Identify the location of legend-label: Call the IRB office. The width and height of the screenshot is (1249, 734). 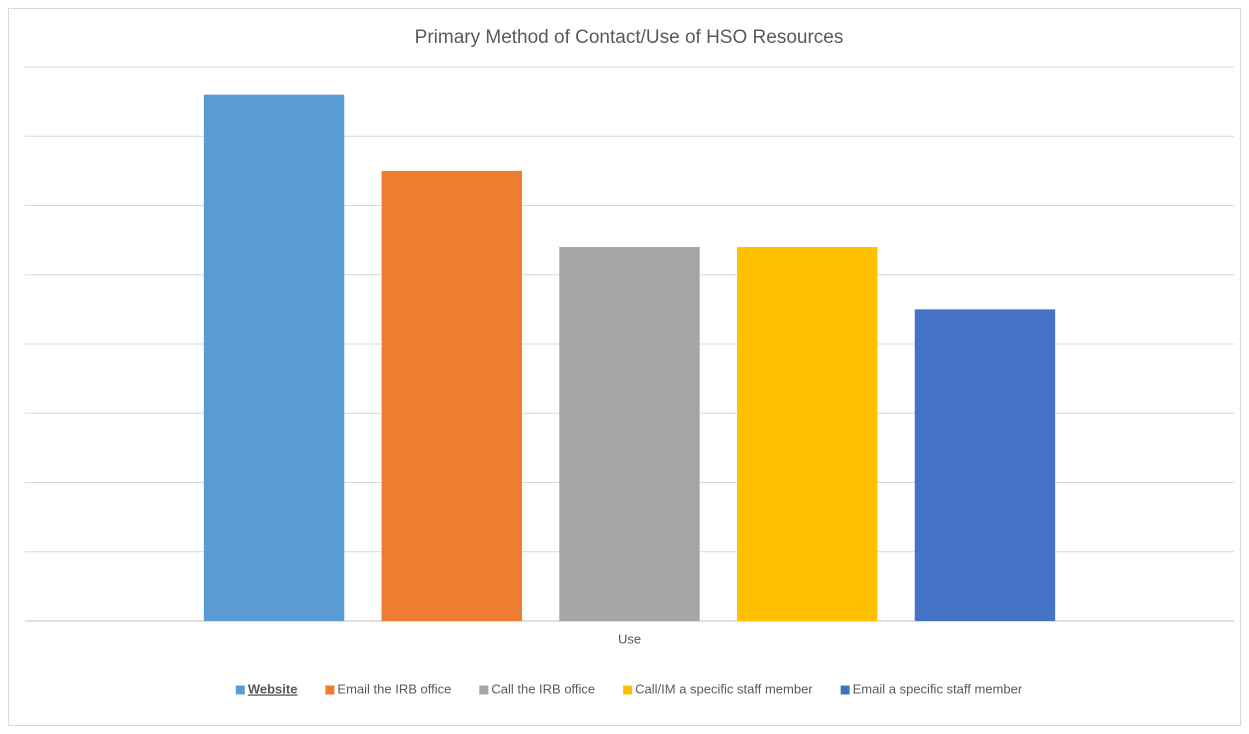
(543, 688).